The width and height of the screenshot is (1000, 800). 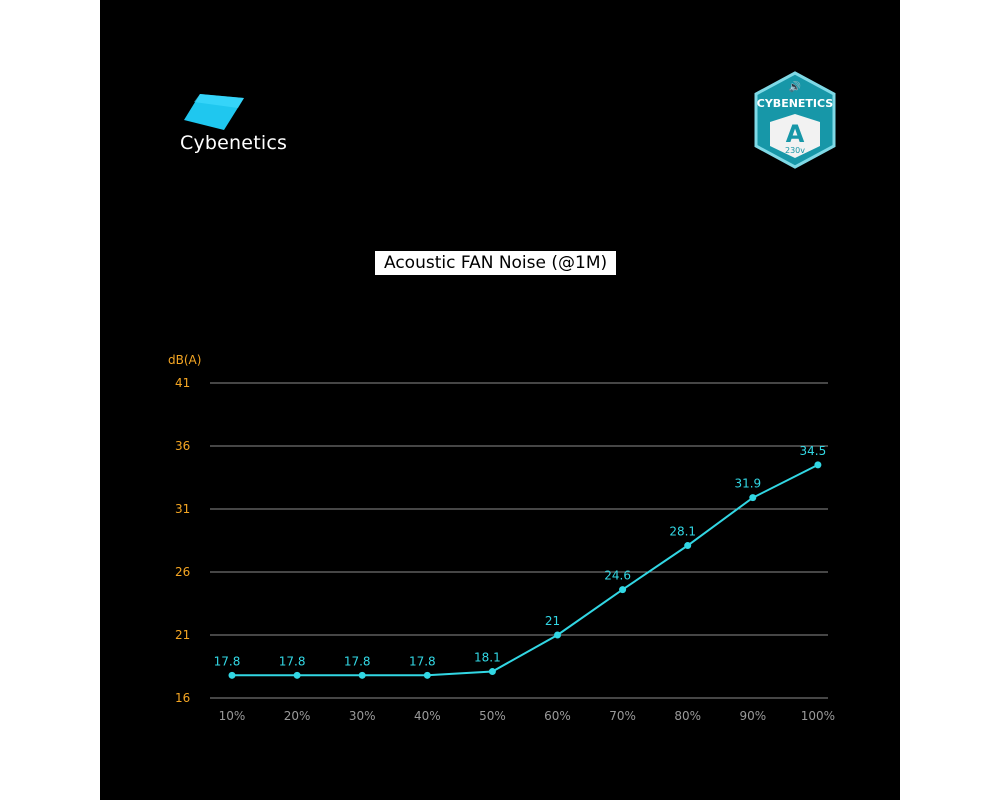 What do you see at coordinates (795, 103) in the screenshot?
I see `badge-title: CYBENETICS` at bounding box center [795, 103].